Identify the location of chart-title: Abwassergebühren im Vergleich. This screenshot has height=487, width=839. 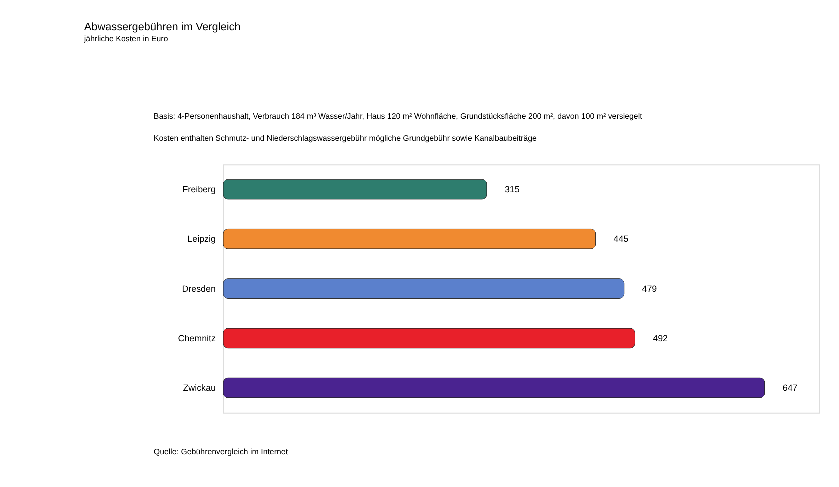
(162, 28).